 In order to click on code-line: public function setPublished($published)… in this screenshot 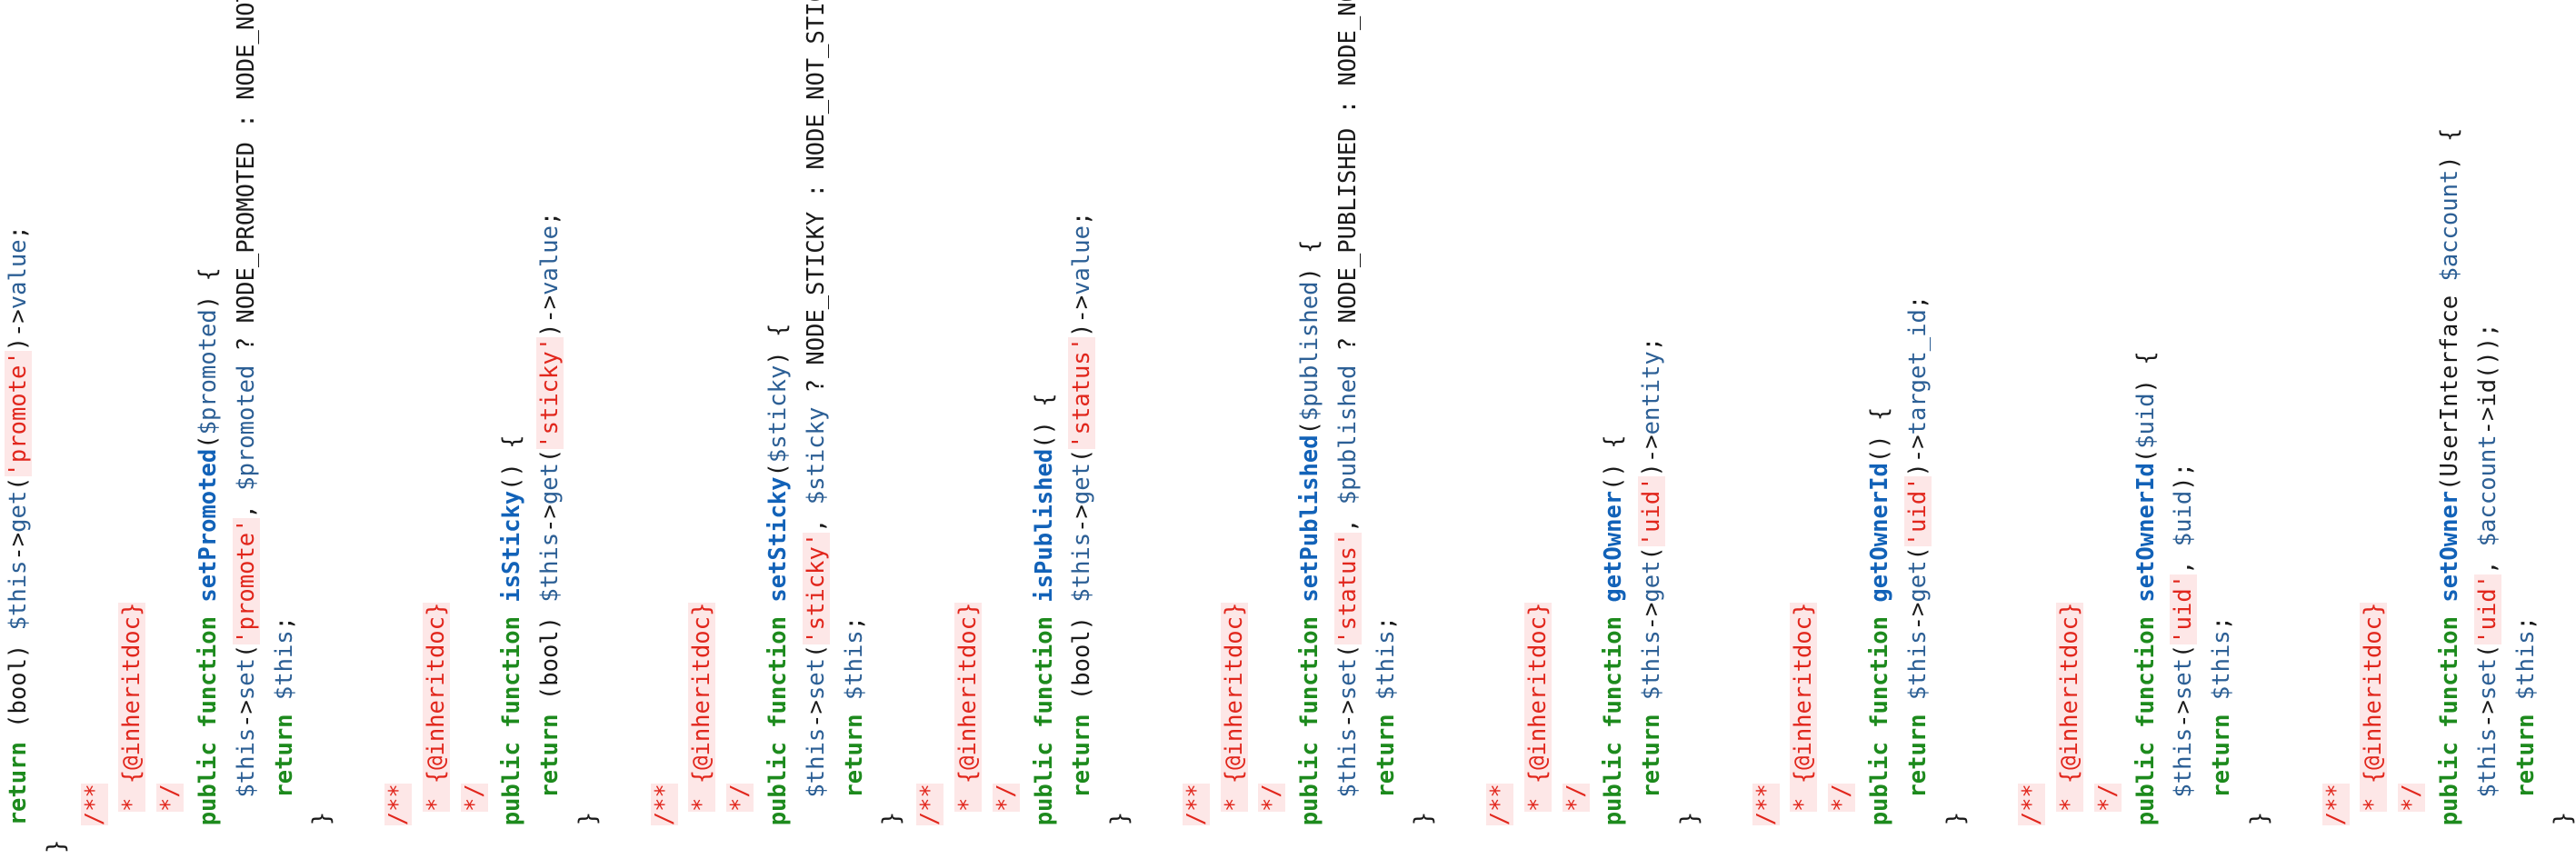, I will do `click(1311, 429)`.